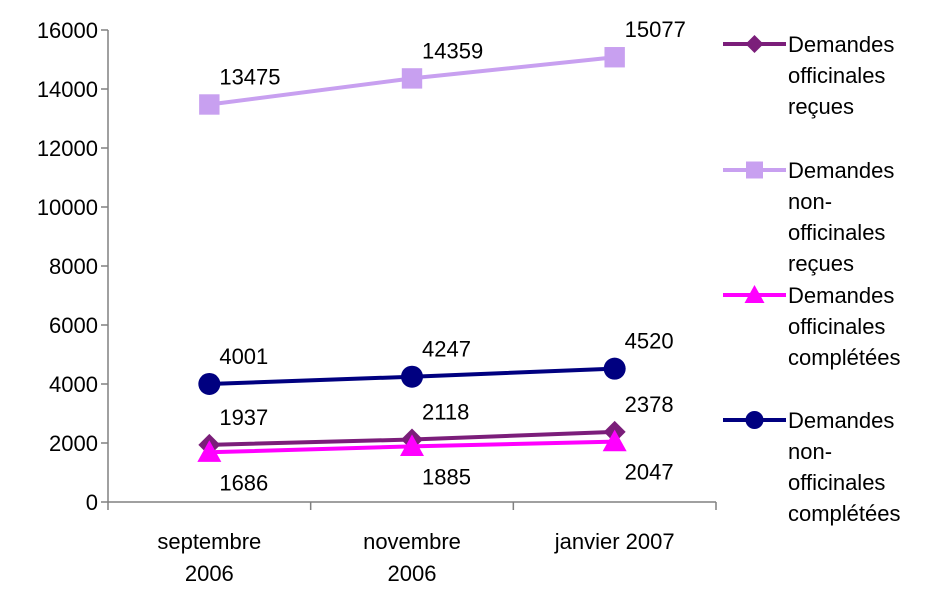 The width and height of the screenshot is (925, 591). Describe the element at coordinates (844, 326) in the screenshot. I see `legend-label: Demandes officinales complétées` at that location.